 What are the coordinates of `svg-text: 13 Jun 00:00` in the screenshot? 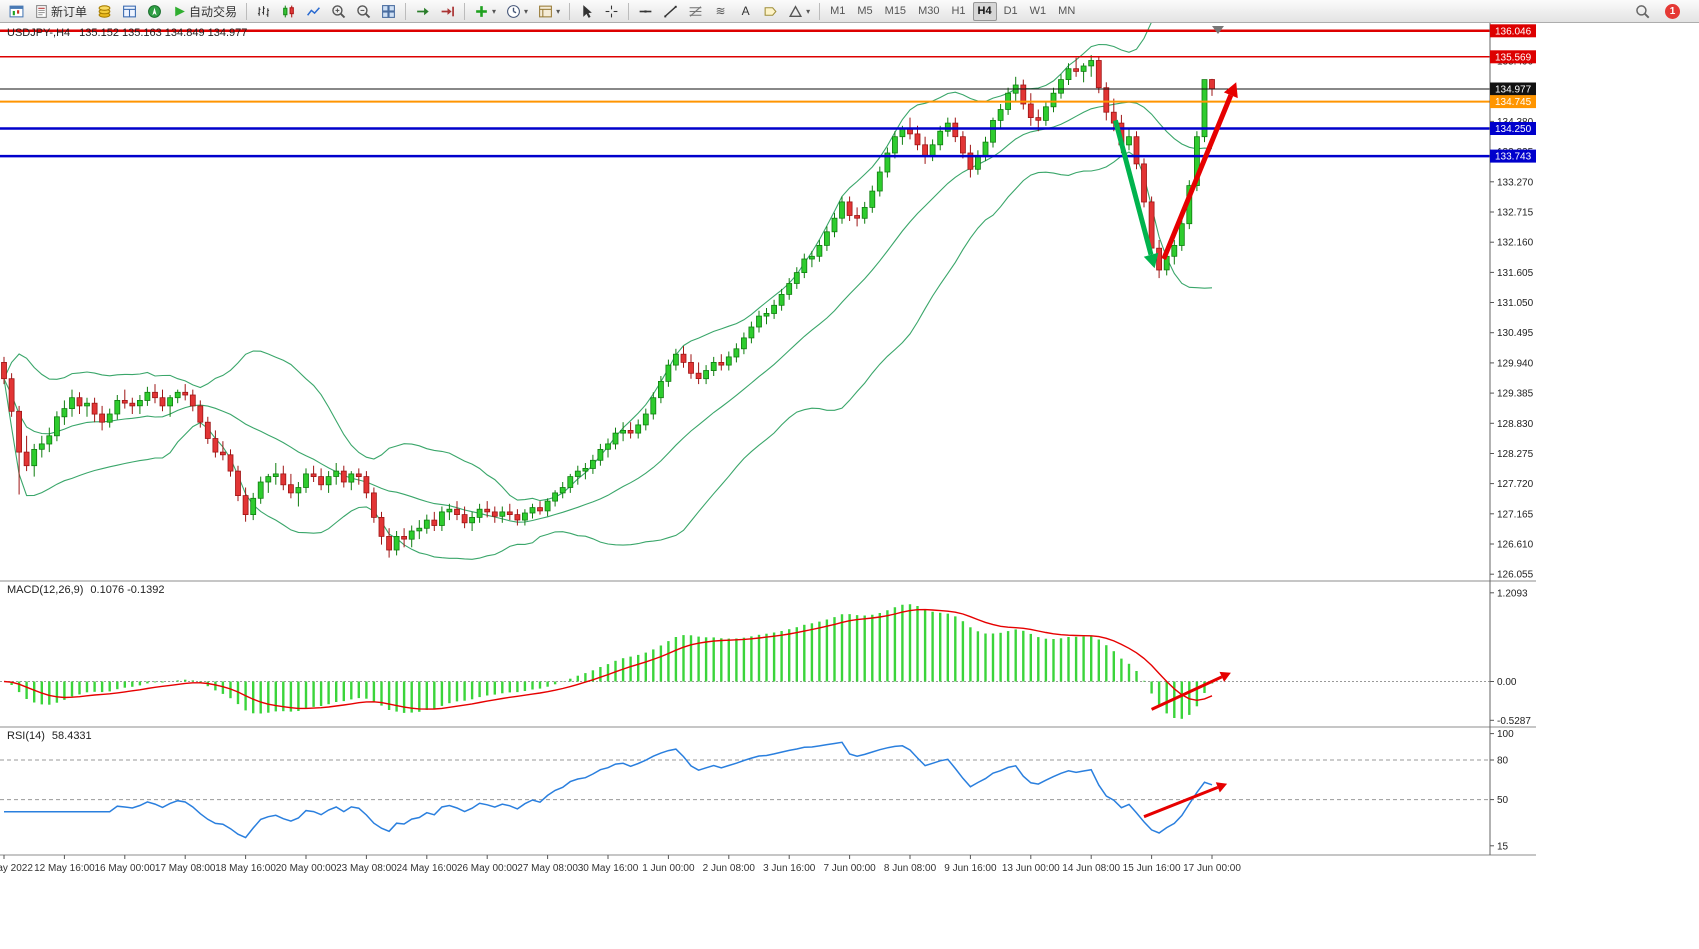 It's located at (1031, 868).